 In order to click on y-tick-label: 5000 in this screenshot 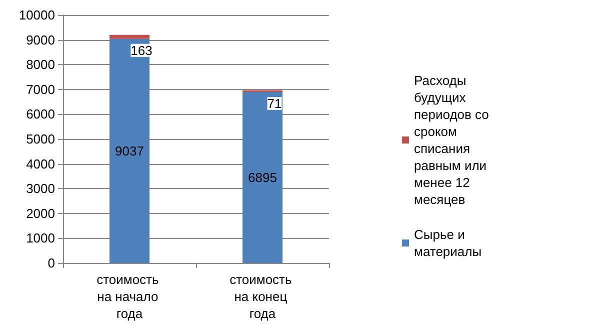, I will do `click(40, 139)`.